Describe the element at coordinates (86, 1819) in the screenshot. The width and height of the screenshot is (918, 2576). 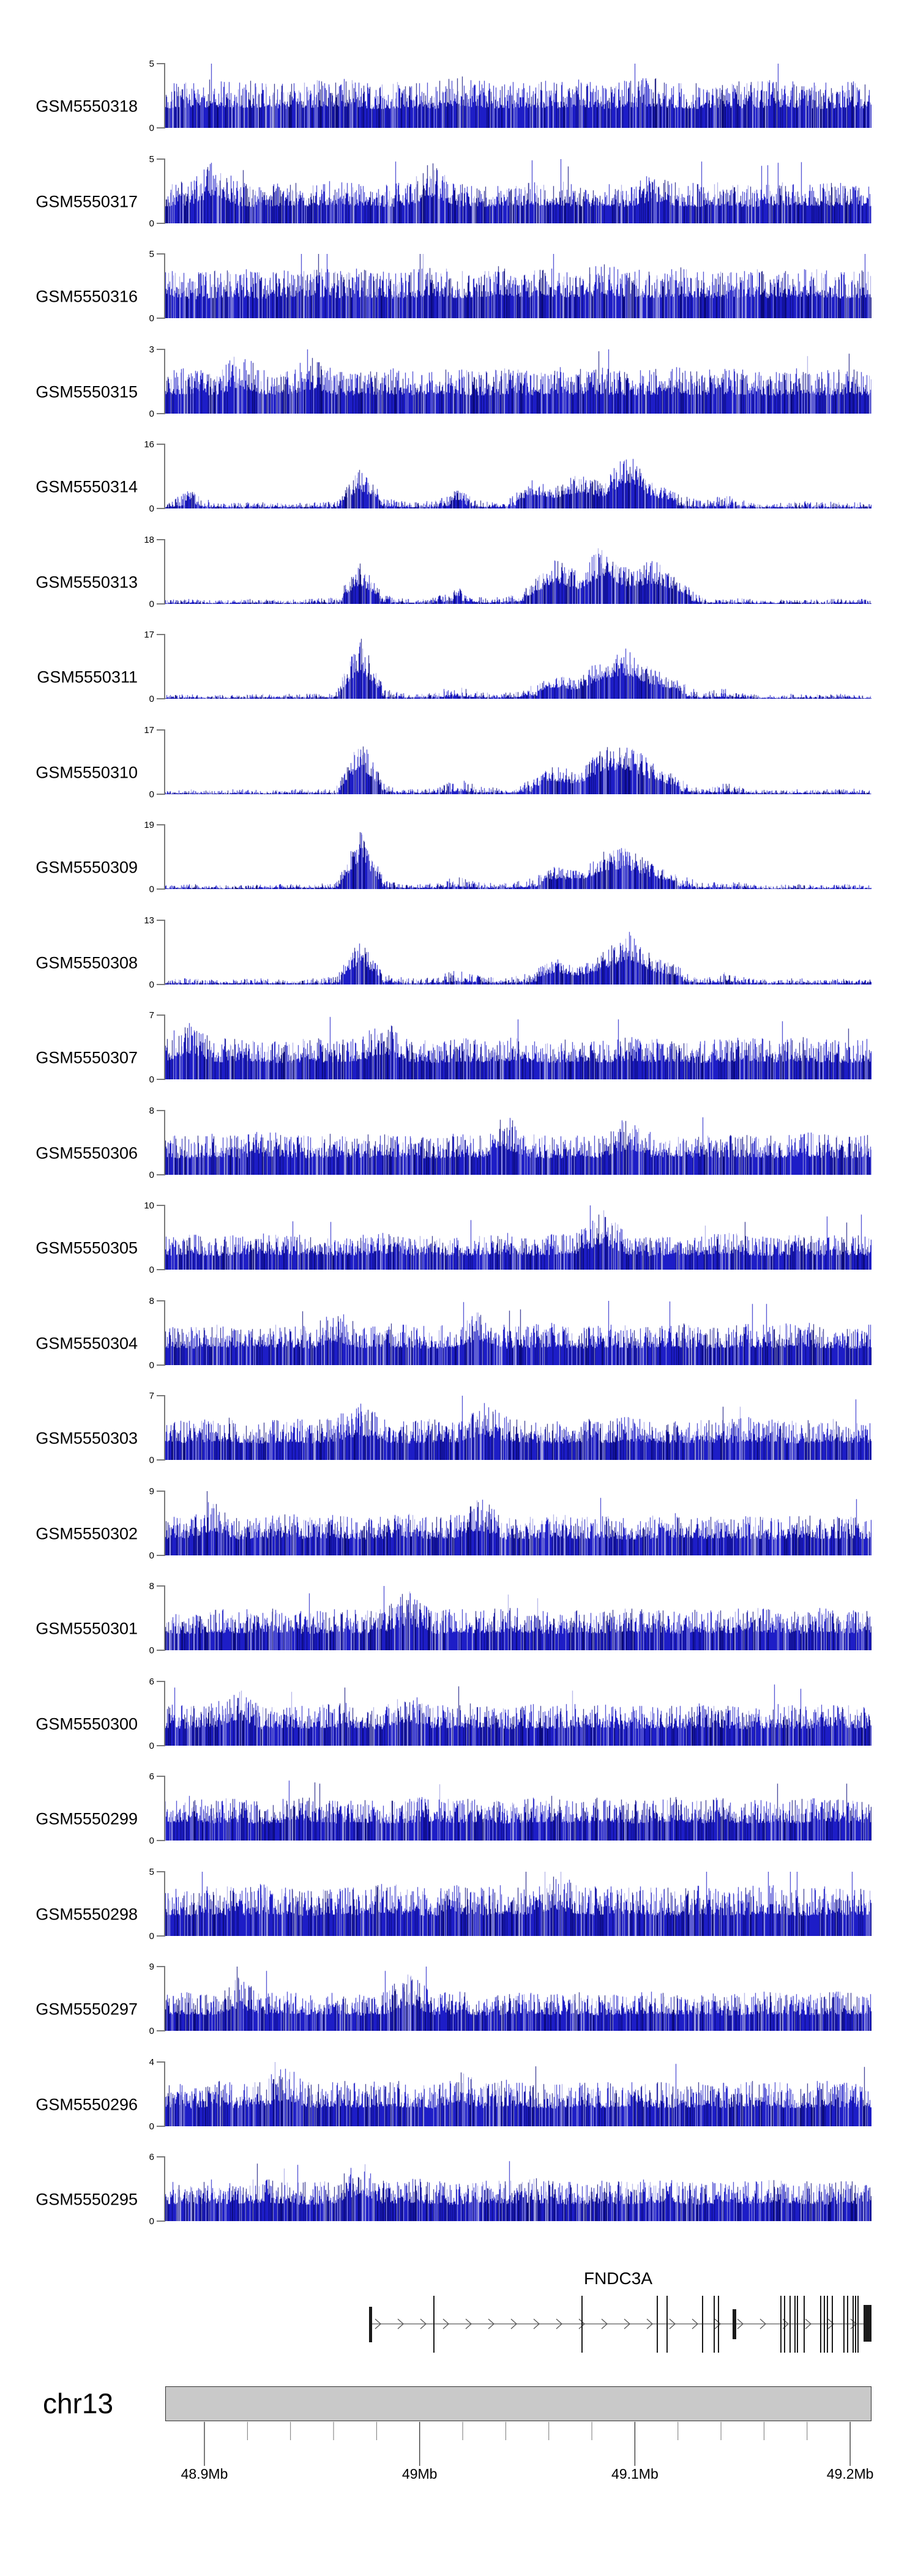
I see `sample-label: GSM5550299` at that location.